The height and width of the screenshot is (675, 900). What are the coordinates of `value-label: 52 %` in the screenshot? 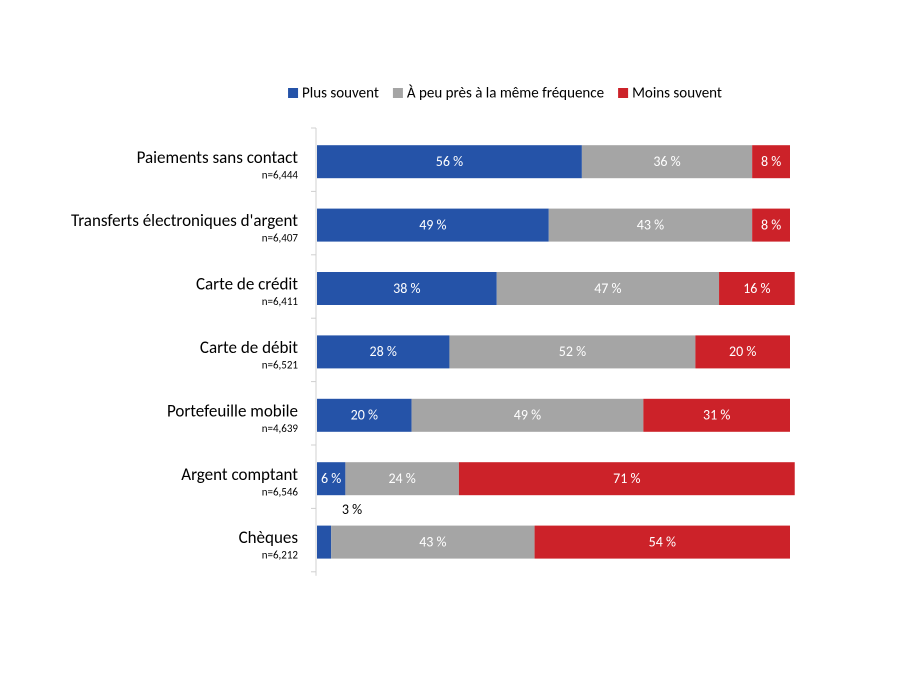 It's located at (572, 351).